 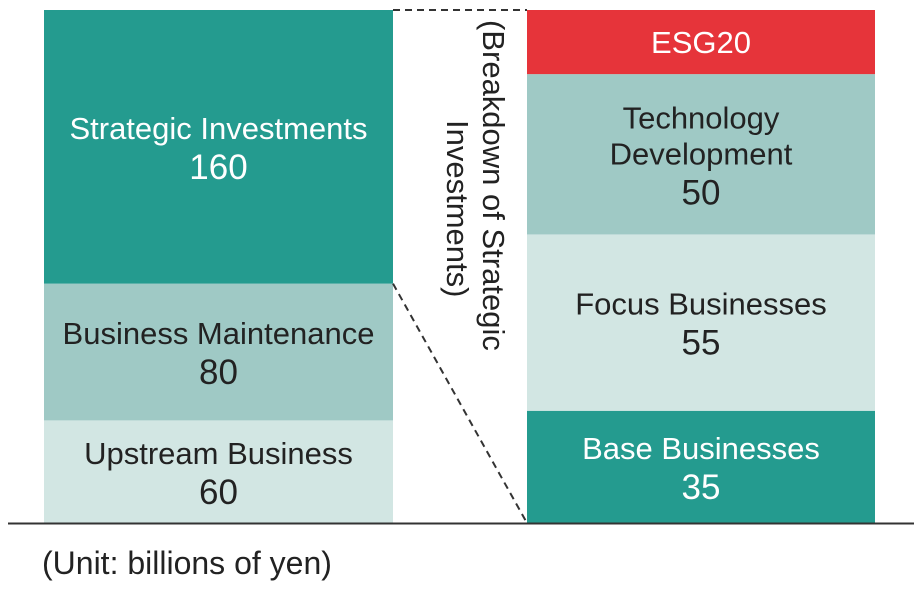 I want to click on segment-value-focus-businesses: 55, so click(x=701, y=343).